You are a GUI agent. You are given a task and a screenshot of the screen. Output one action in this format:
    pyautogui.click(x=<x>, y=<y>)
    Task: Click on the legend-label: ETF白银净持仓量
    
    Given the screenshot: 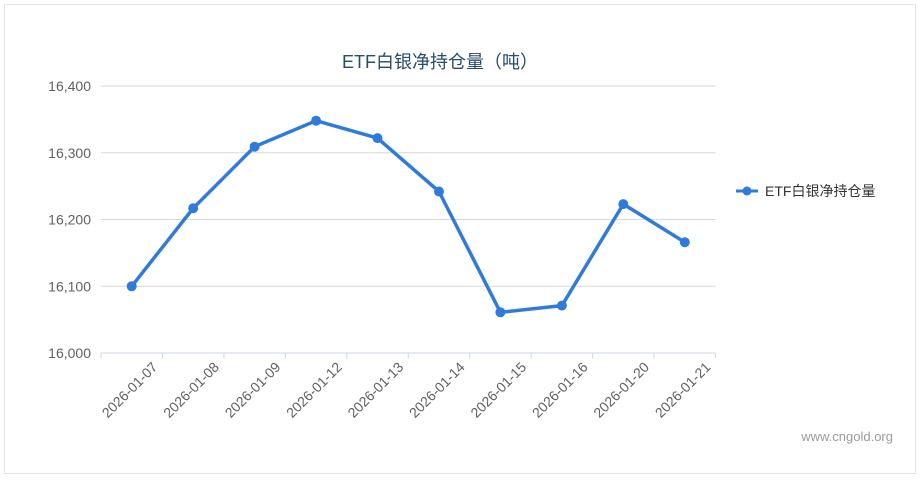 What is the action you would take?
    pyautogui.click(x=820, y=191)
    